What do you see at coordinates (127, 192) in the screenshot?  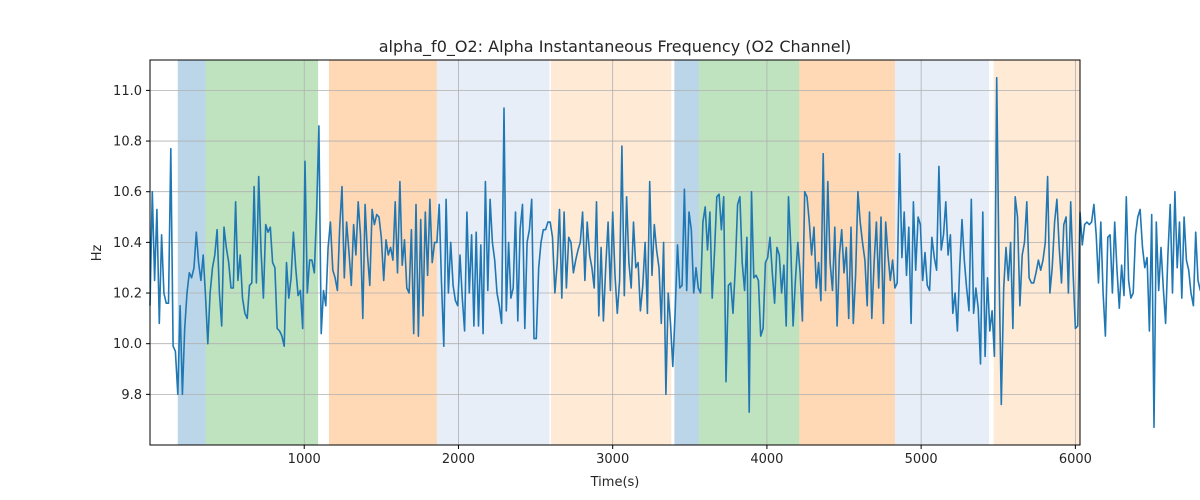 I see `y-tick-label-10.6: 10.6` at bounding box center [127, 192].